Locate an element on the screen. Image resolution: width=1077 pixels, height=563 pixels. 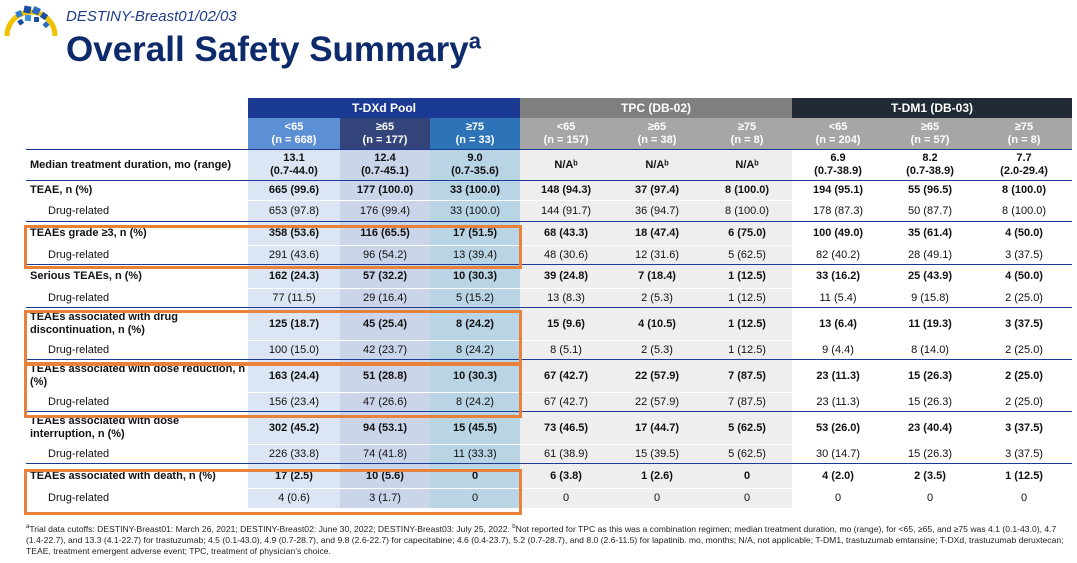
table-cell: 144 (91.7) is located at coordinates (566, 211).